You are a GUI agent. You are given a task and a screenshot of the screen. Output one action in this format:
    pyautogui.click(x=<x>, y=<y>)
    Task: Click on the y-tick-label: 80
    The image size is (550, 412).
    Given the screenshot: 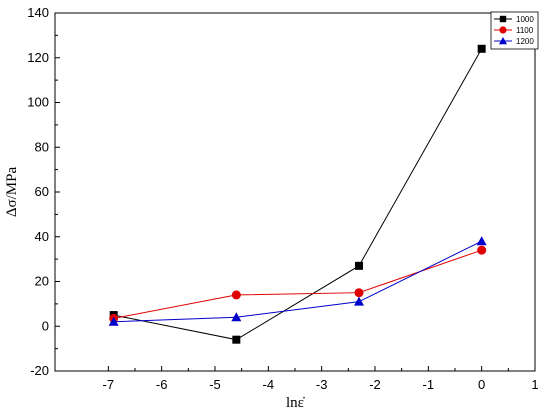 What is the action you would take?
    pyautogui.click(x=42, y=146)
    